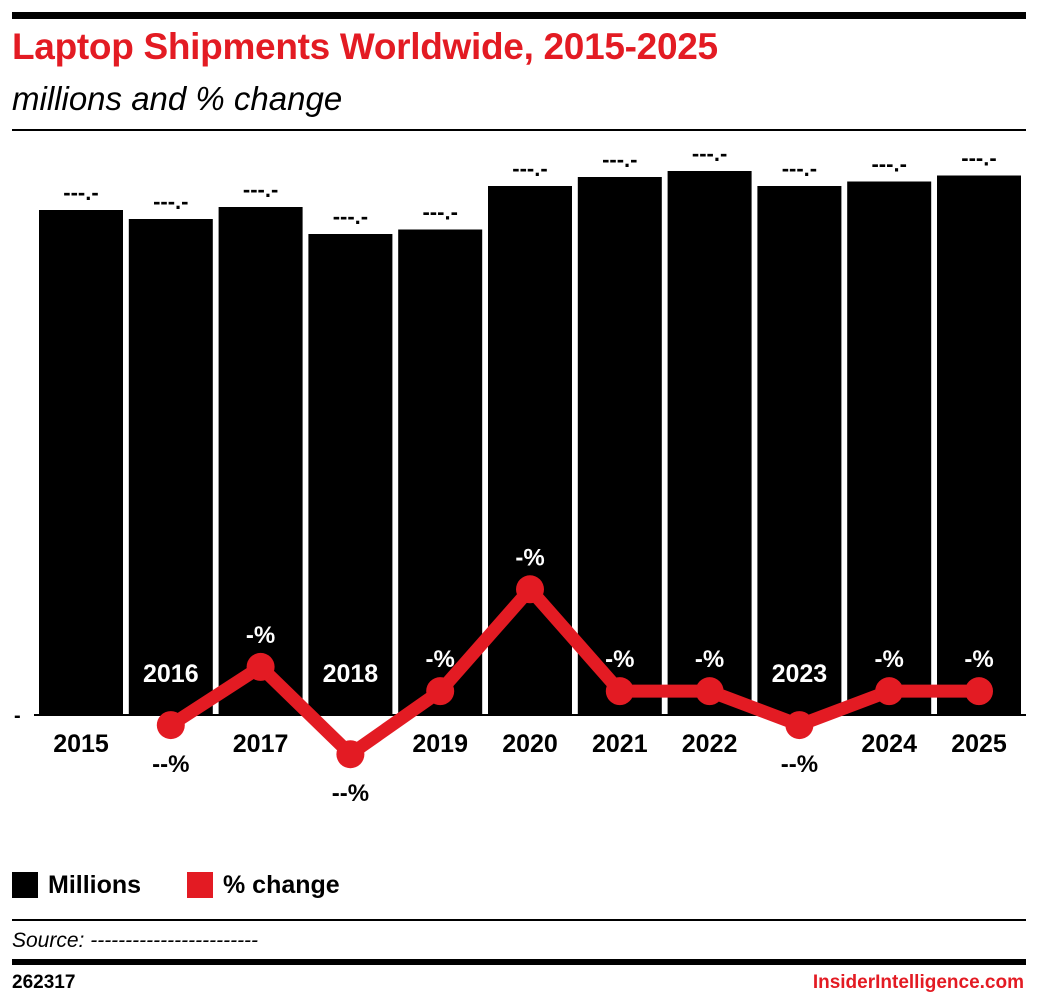 The width and height of the screenshot is (1038, 1008). I want to click on percent-change-label-2020: -%, so click(529, 557).